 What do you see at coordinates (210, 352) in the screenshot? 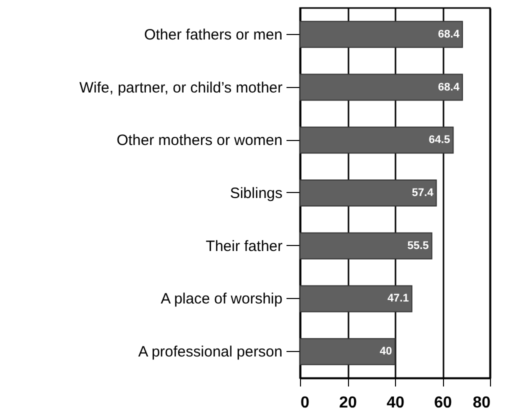
I see `y-tick-label: A professional person` at bounding box center [210, 352].